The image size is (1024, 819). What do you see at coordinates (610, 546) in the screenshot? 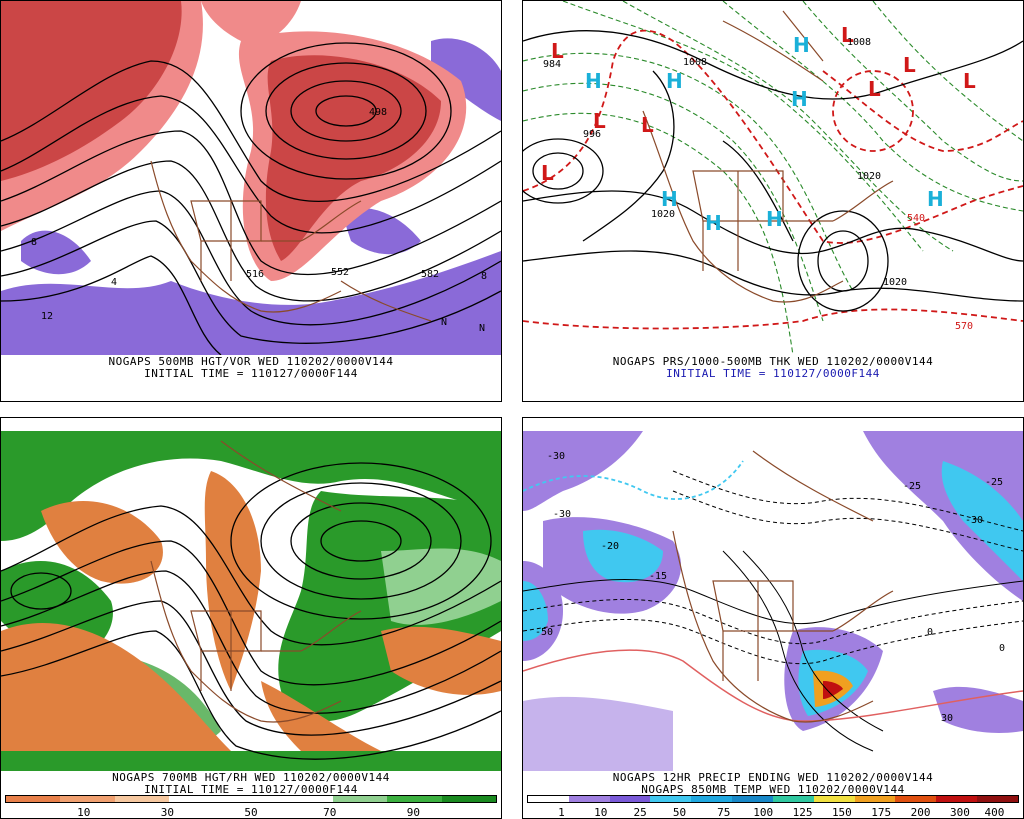
I see `temp-label: -20` at bounding box center [610, 546].